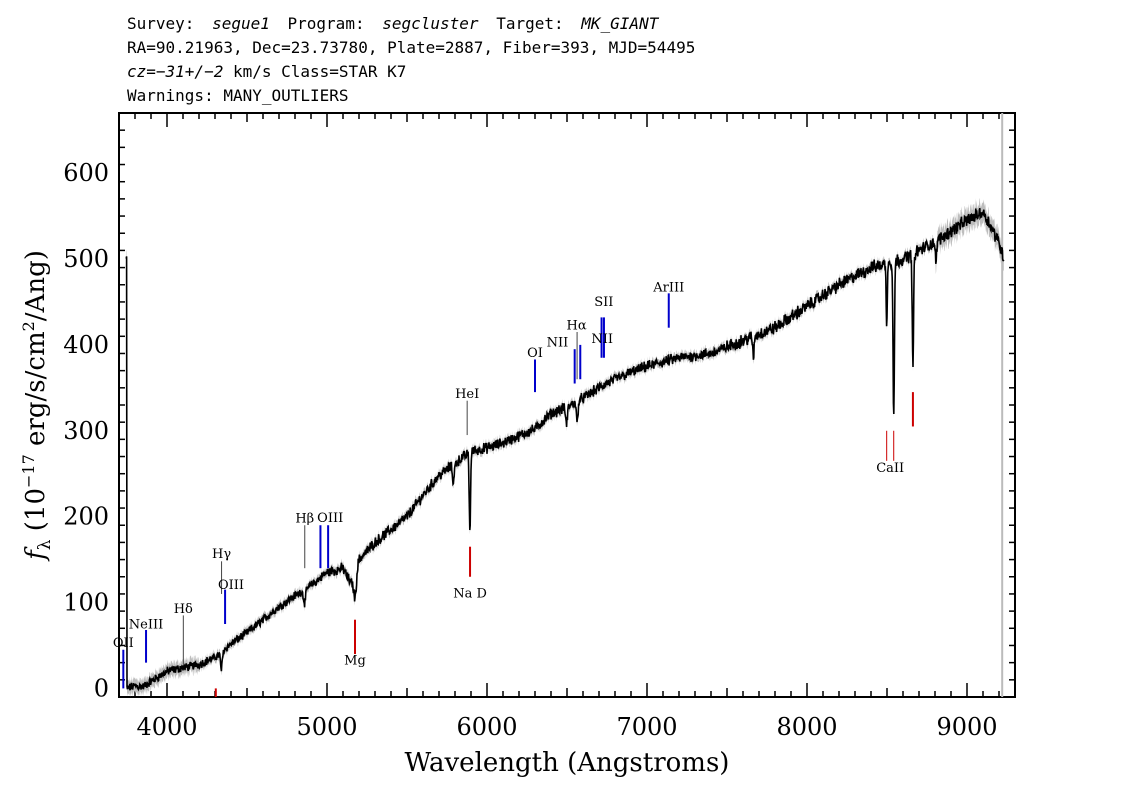 This screenshot has width=1134, height=810. Describe the element at coordinates (123, 643) in the screenshot. I see `emission-line-label: OII` at that location.